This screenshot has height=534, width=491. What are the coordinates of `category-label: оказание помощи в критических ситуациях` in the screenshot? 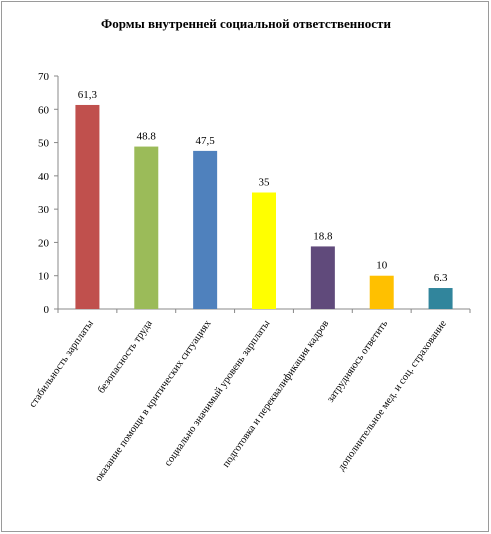 It's located at (153, 401).